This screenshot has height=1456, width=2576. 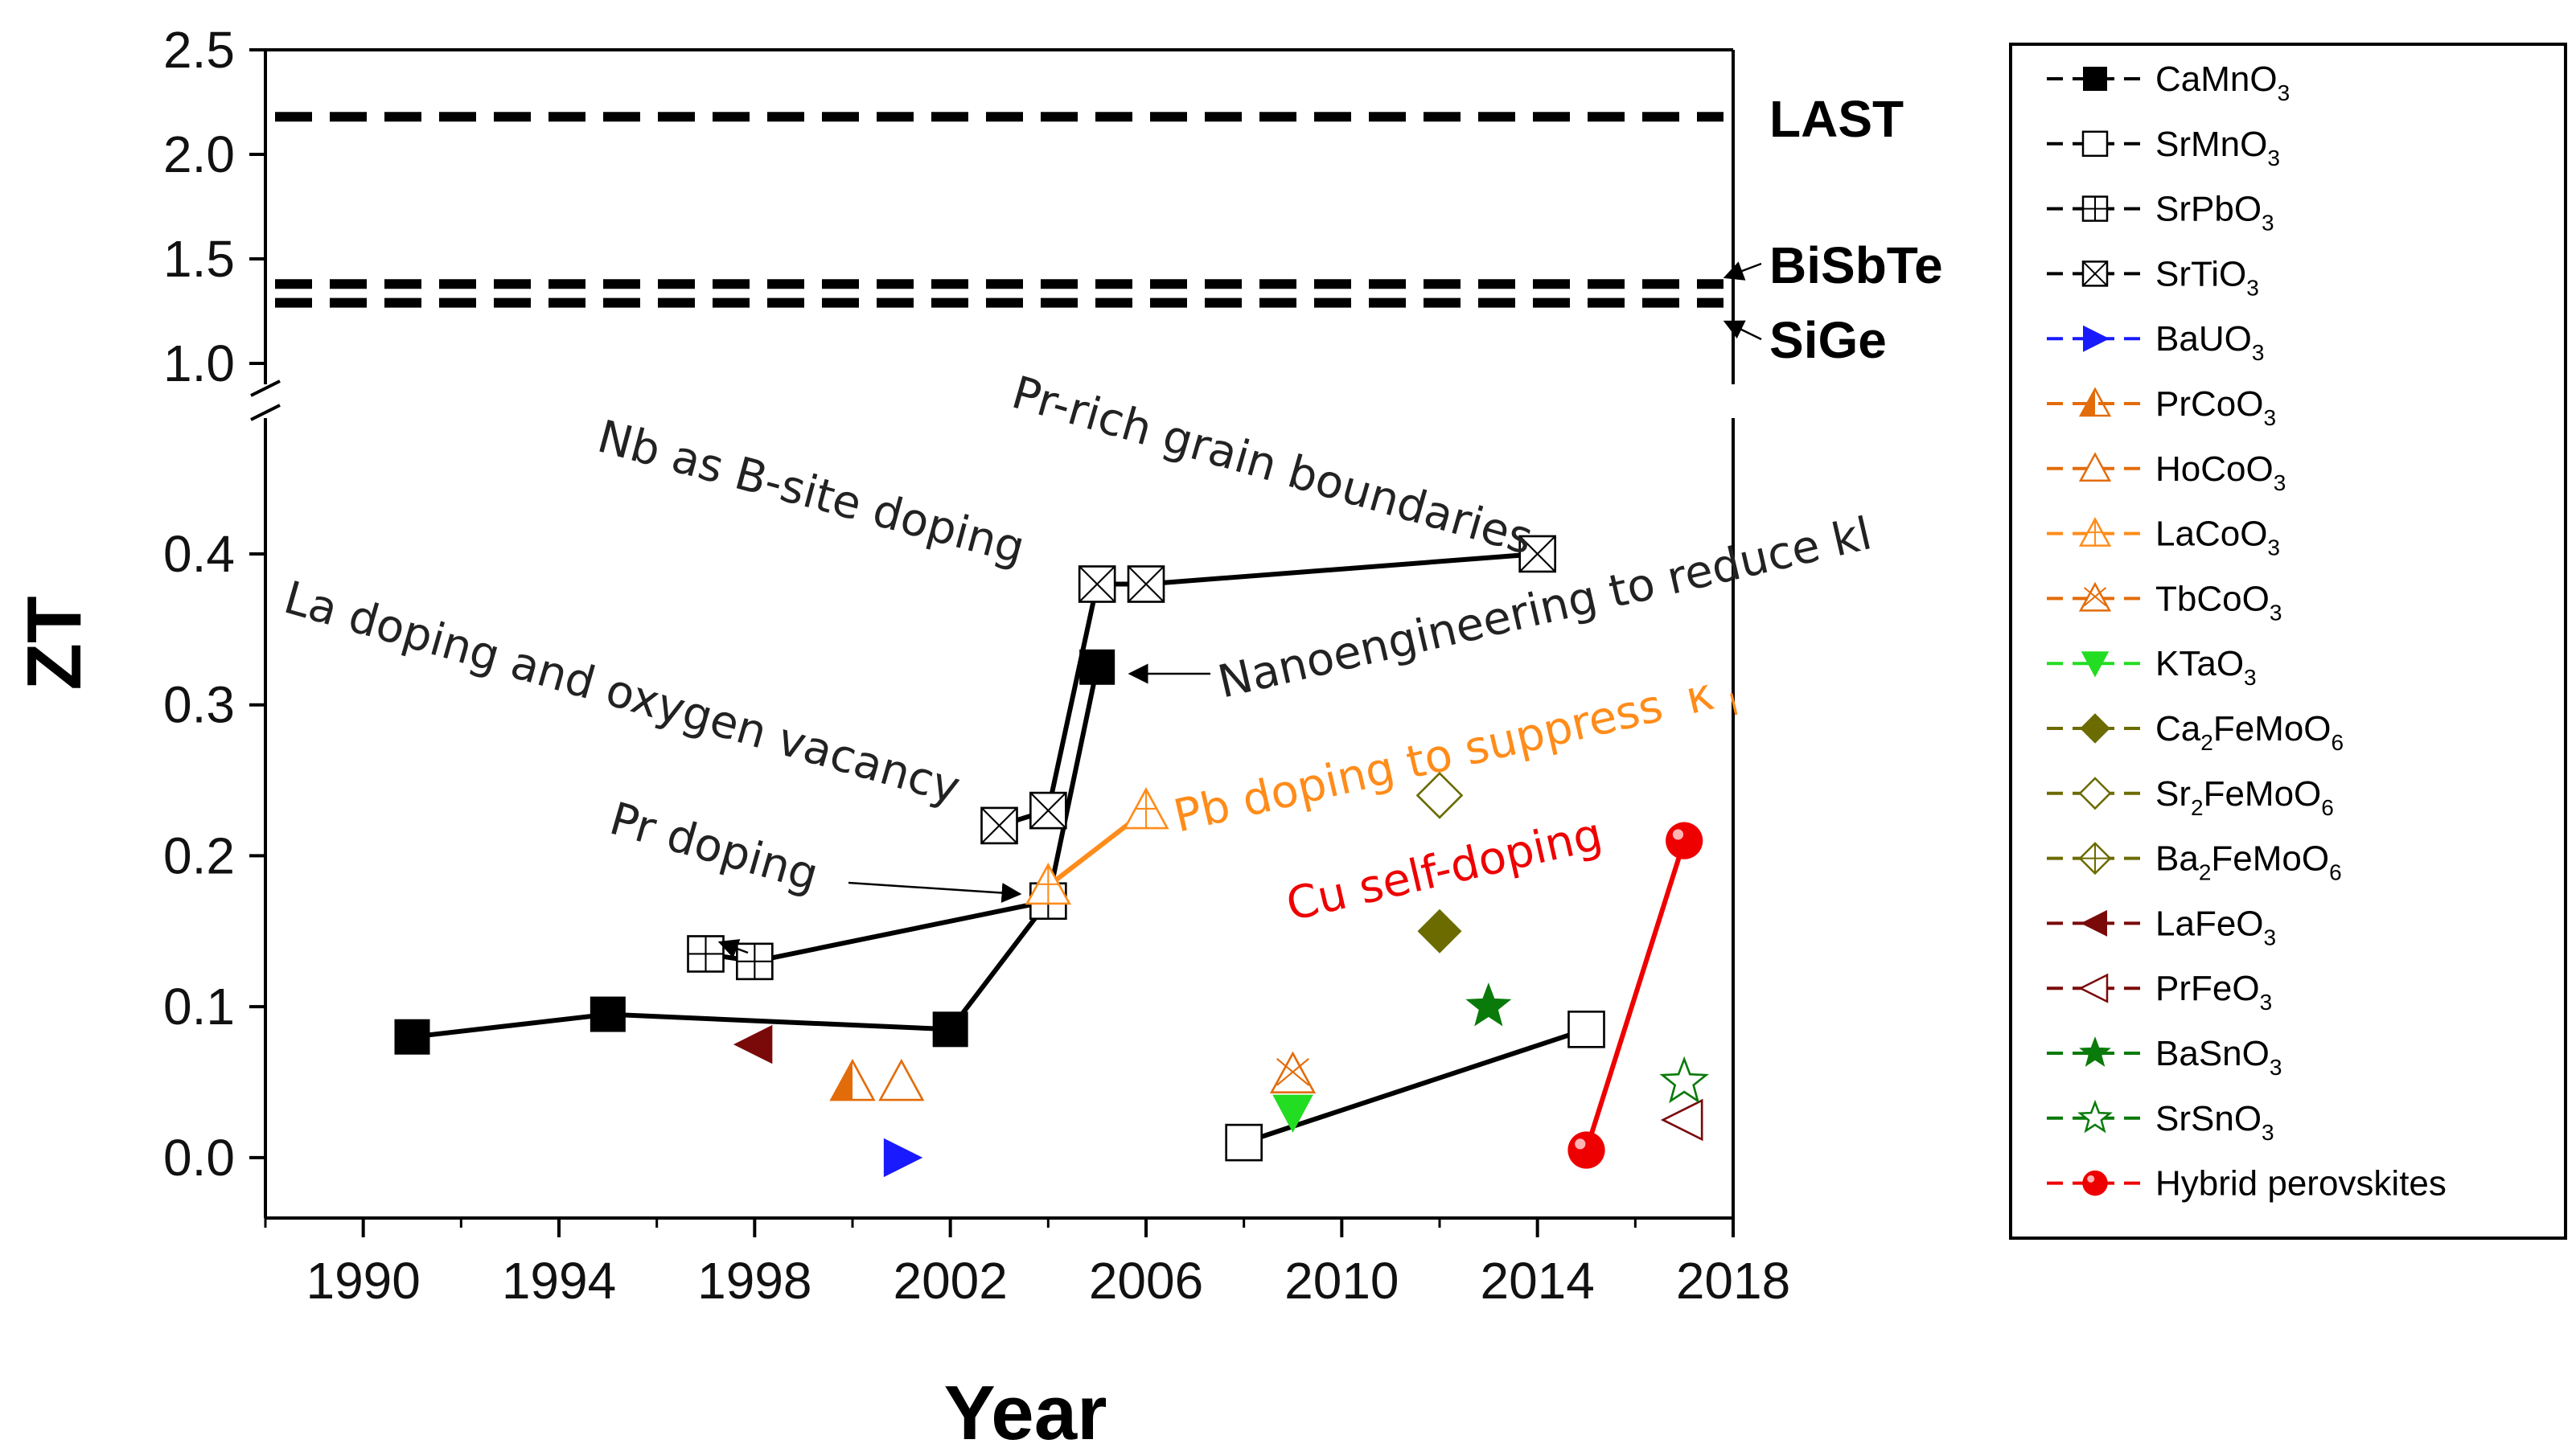 What do you see at coordinates (2173, 794) in the screenshot?
I see `legend-label-name: Sr` at bounding box center [2173, 794].